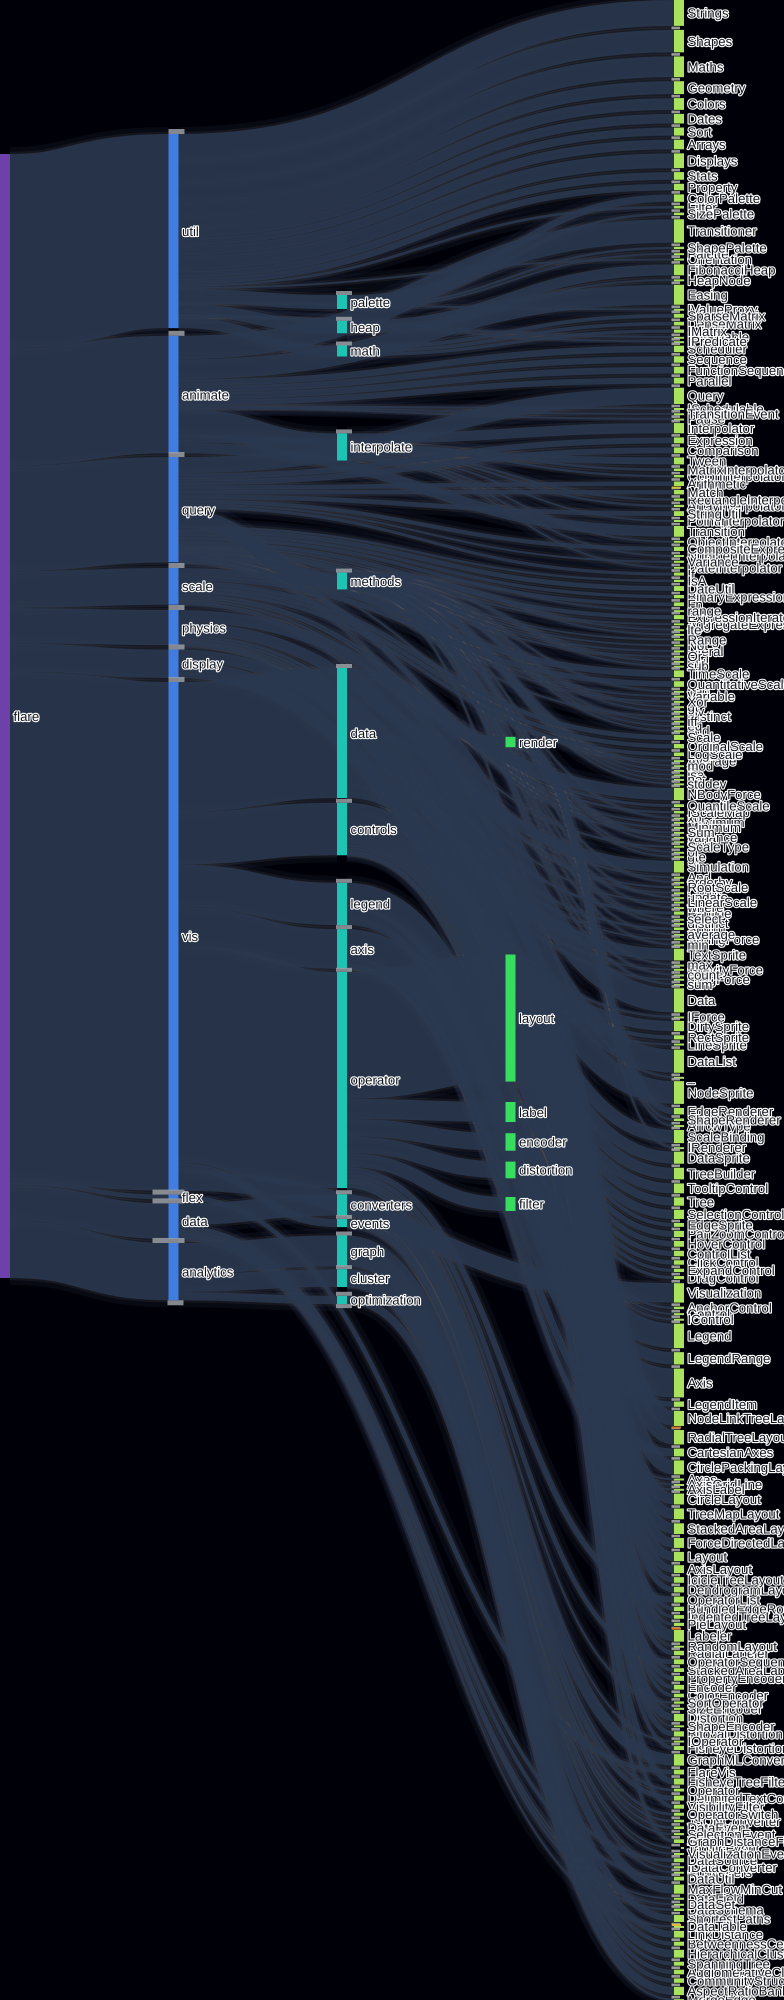 Image resolution: width=784 pixels, height=2000 pixels. What do you see at coordinates (723, 1277) in the screenshot?
I see `svg-text: DragControl` at bounding box center [723, 1277].